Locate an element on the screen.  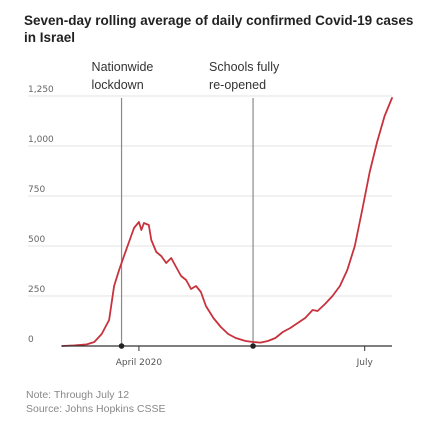
note-text: Note: Through July 12 is located at coordinates (78, 395).